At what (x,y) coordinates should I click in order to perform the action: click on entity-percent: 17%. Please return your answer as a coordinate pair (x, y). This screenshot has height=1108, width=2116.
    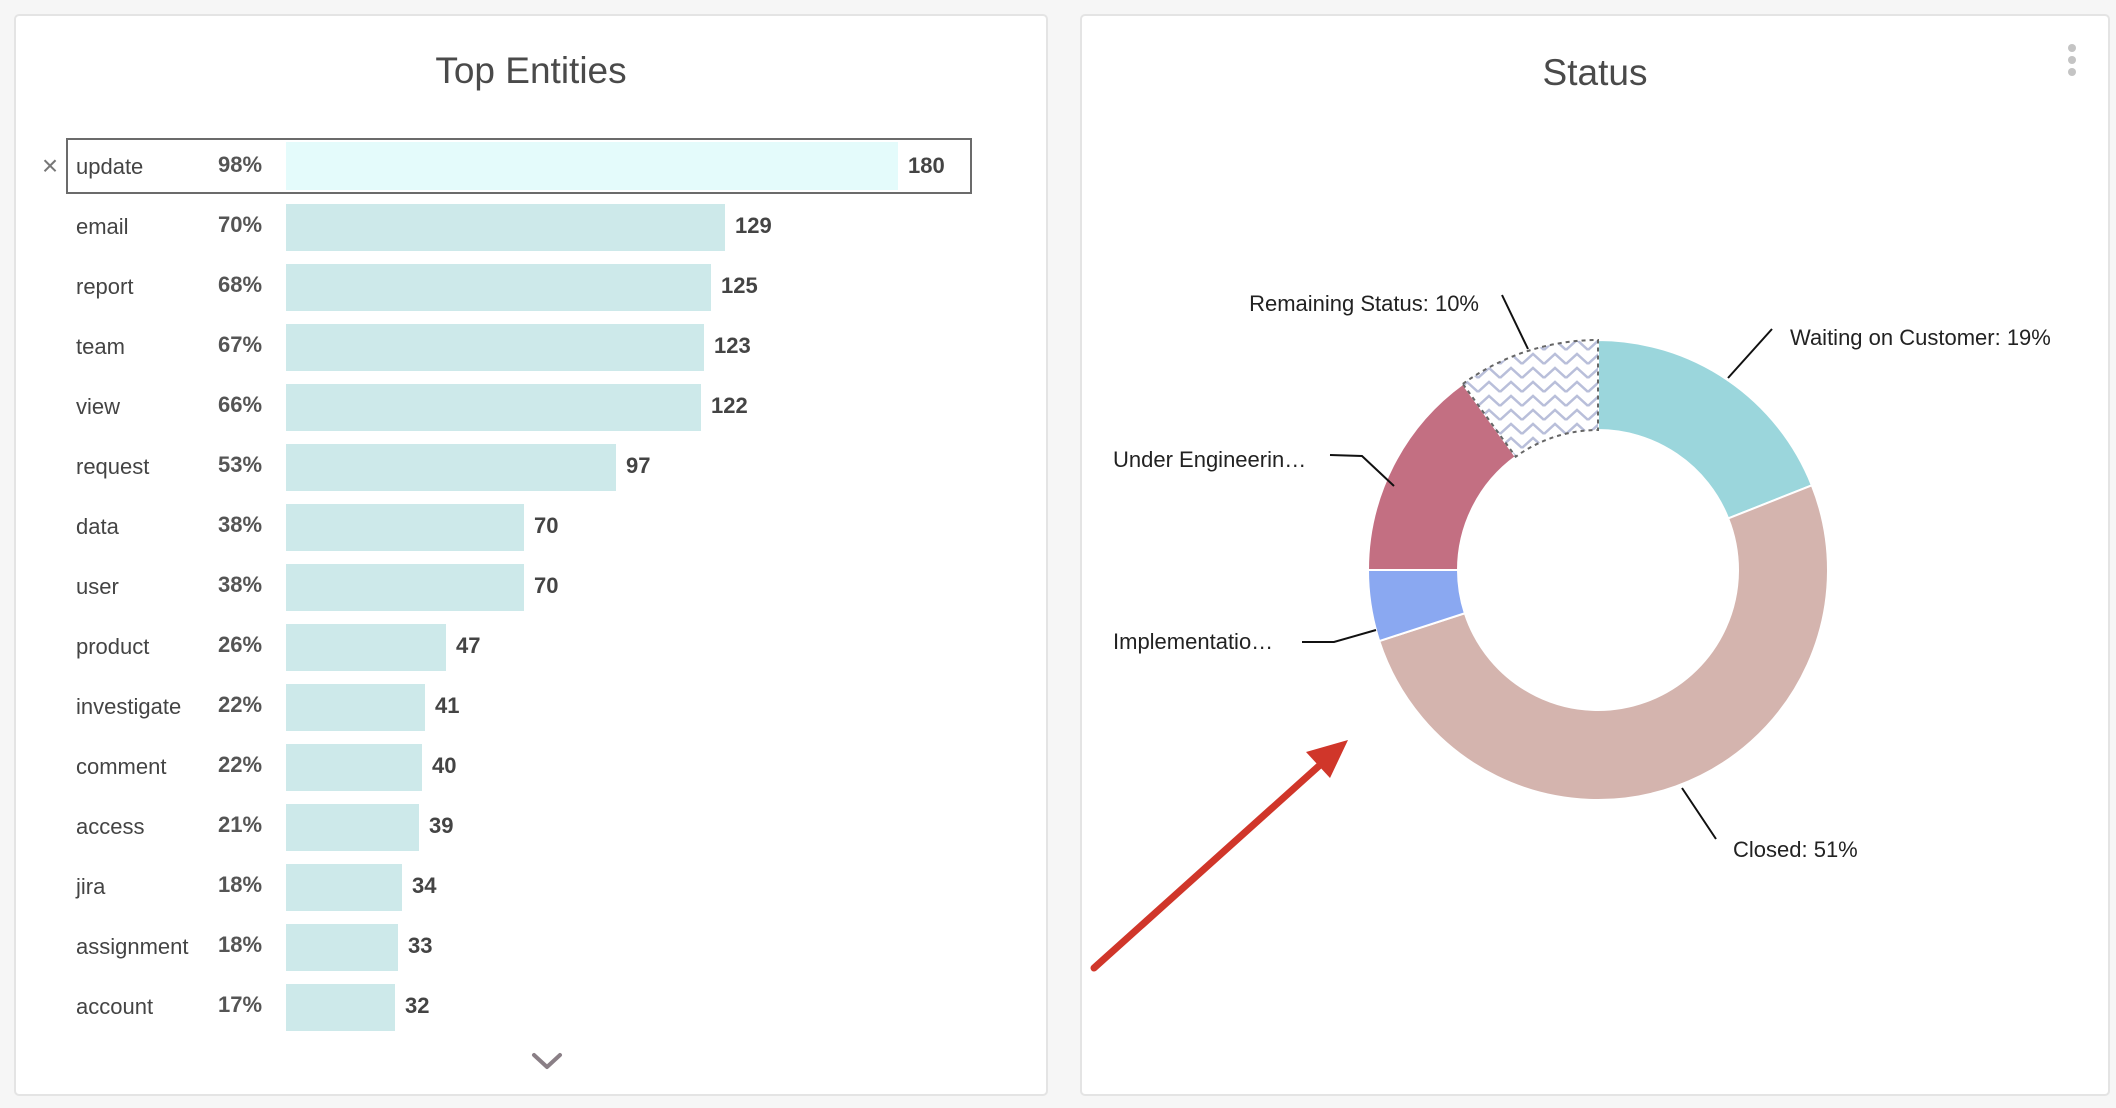
    Looking at the image, I should click on (240, 1004).